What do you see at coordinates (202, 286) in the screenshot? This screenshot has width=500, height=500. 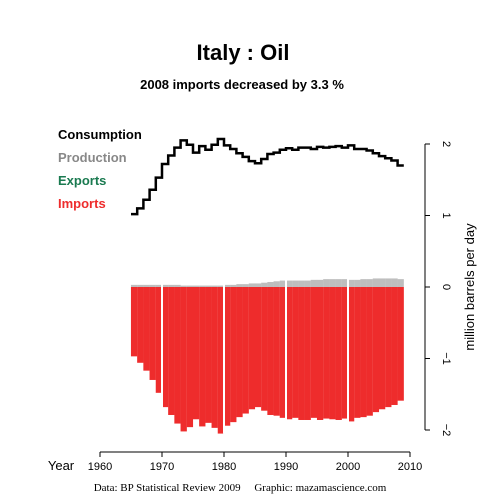 I see `production-bar-1976` at bounding box center [202, 286].